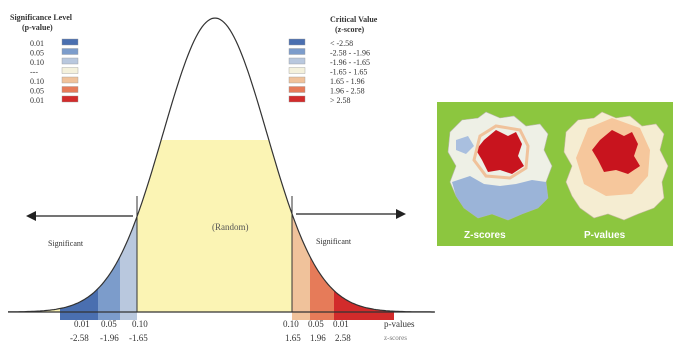 Image resolution: width=680 pixels, height=352 pixels. Describe the element at coordinates (138, 338) in the screenshot. I see `left-z-score-3: -1.65` at that location.